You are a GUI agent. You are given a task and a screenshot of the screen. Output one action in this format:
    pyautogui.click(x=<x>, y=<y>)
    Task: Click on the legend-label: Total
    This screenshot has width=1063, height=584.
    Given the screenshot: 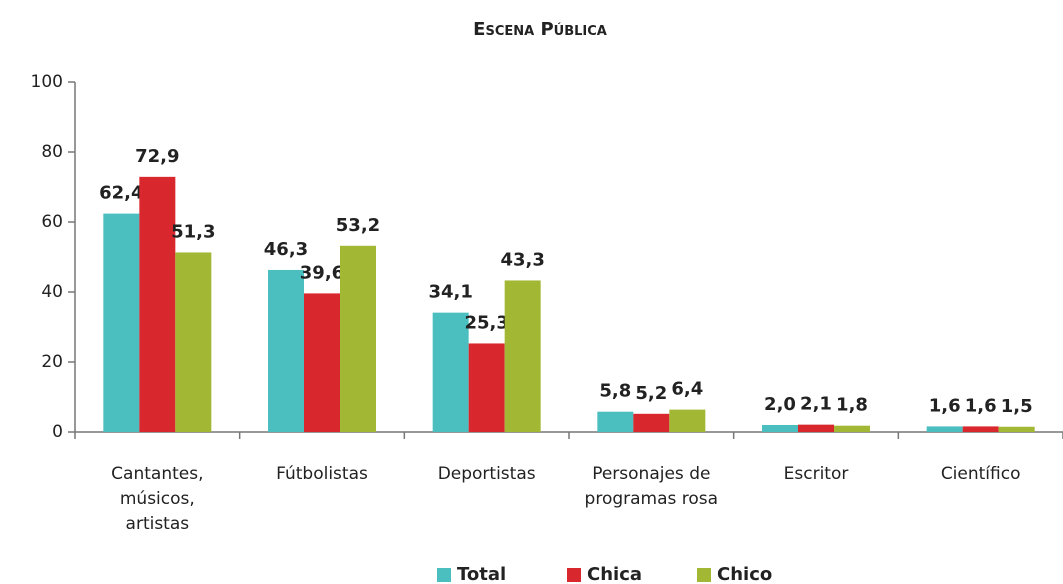 What is the action you would take?
    pyautogui.click(x=481, y=574)
    